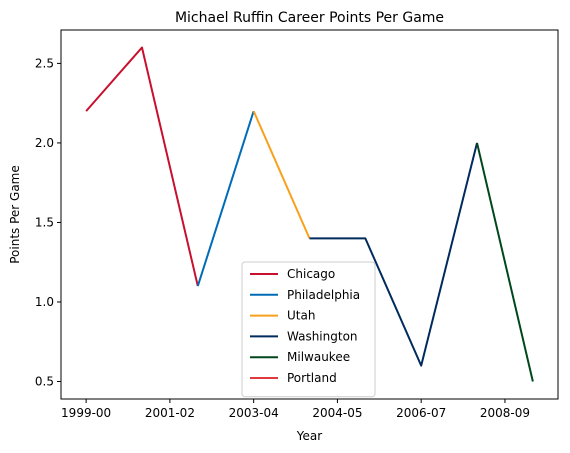  Describe the element at coordinates (309, 18) in the screenshot. I see `chart-title: Michael Ruffin Career Points Per Game` at that location.